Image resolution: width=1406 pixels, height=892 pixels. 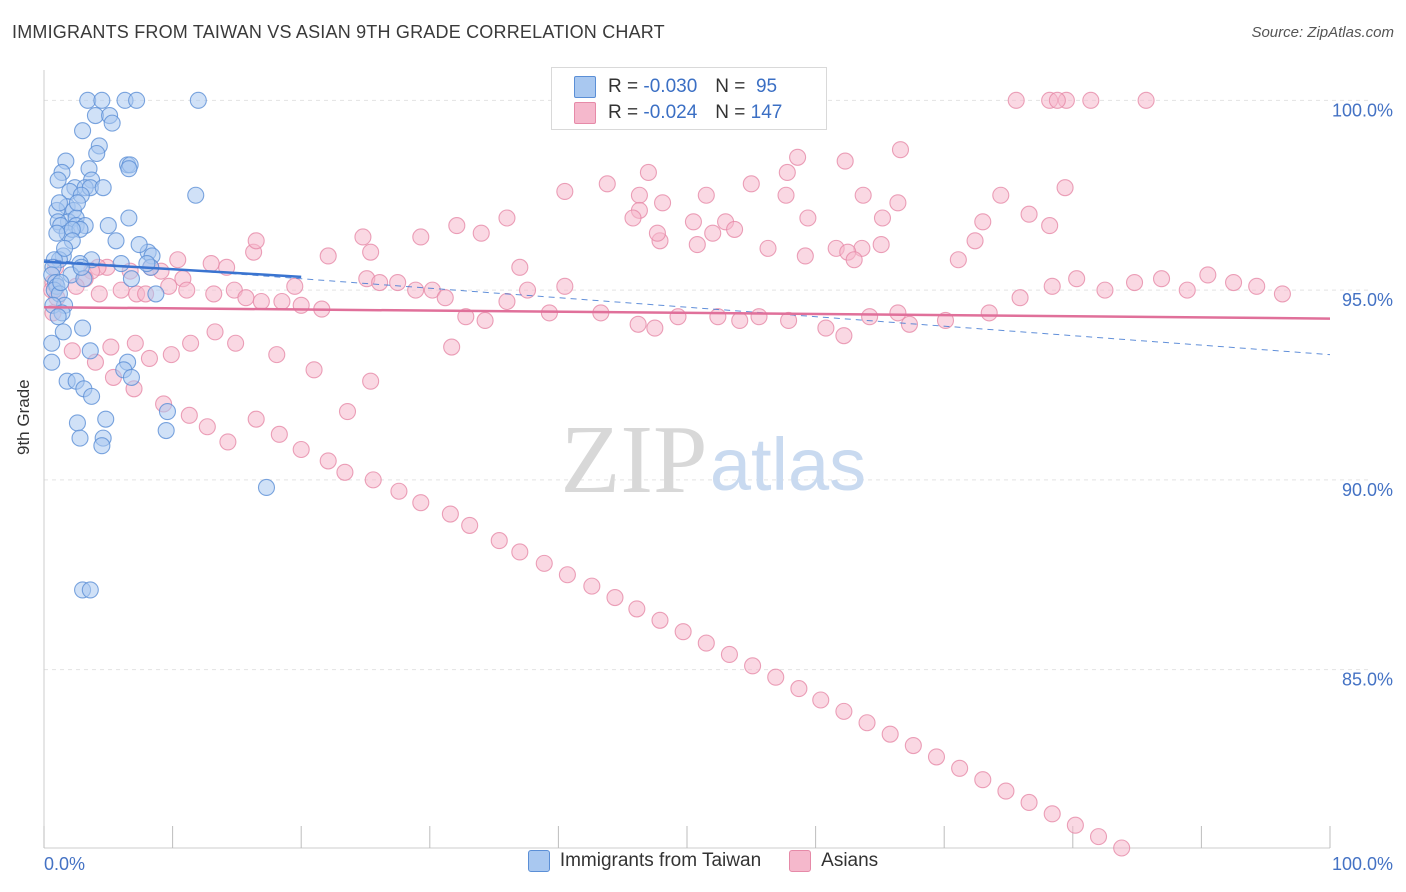 What do you see at coordinates (660, 860) in the screenshot?
I see `legend-label-taiwan: Immigrants from Taiwan` at bounding box center [660, 860].